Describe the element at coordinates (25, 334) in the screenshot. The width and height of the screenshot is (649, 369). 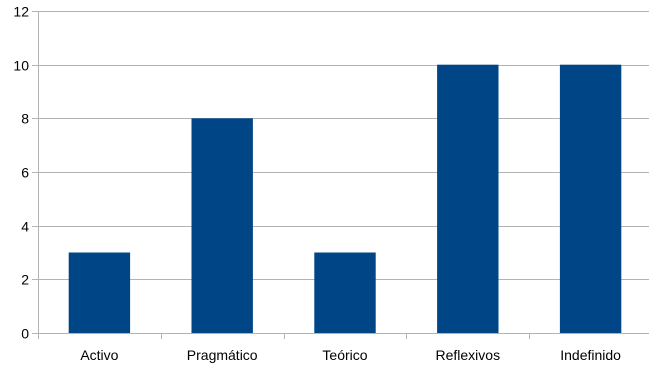
I see `y-tick-label-0: 0` at that location.